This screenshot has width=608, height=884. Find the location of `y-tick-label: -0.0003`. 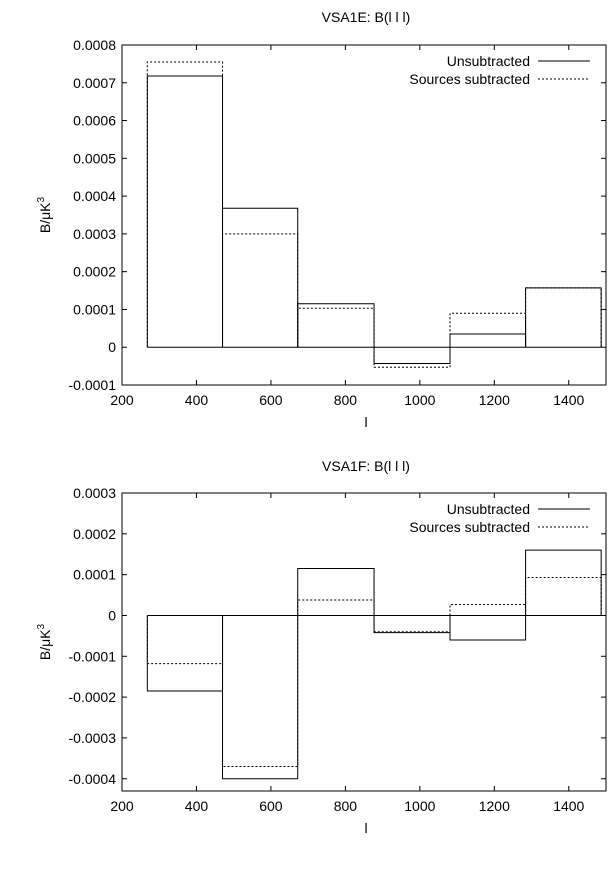

y-tick-label: -0.0003 is located at coordinates (93, 738).